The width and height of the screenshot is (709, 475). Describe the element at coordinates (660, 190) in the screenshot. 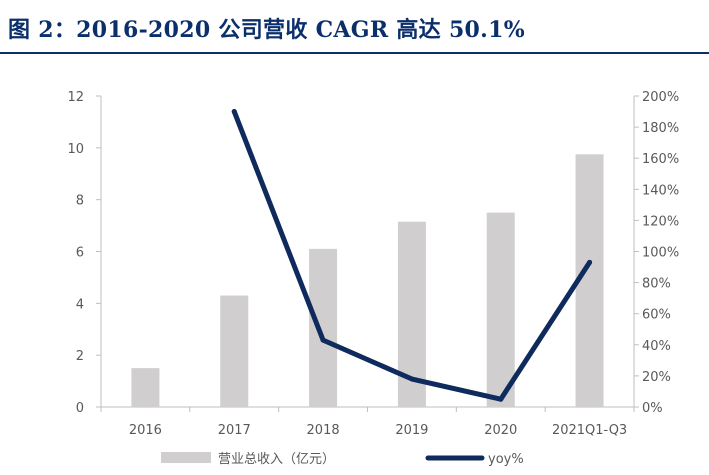

I see `right-axis-tick-label: 140%` at that location.